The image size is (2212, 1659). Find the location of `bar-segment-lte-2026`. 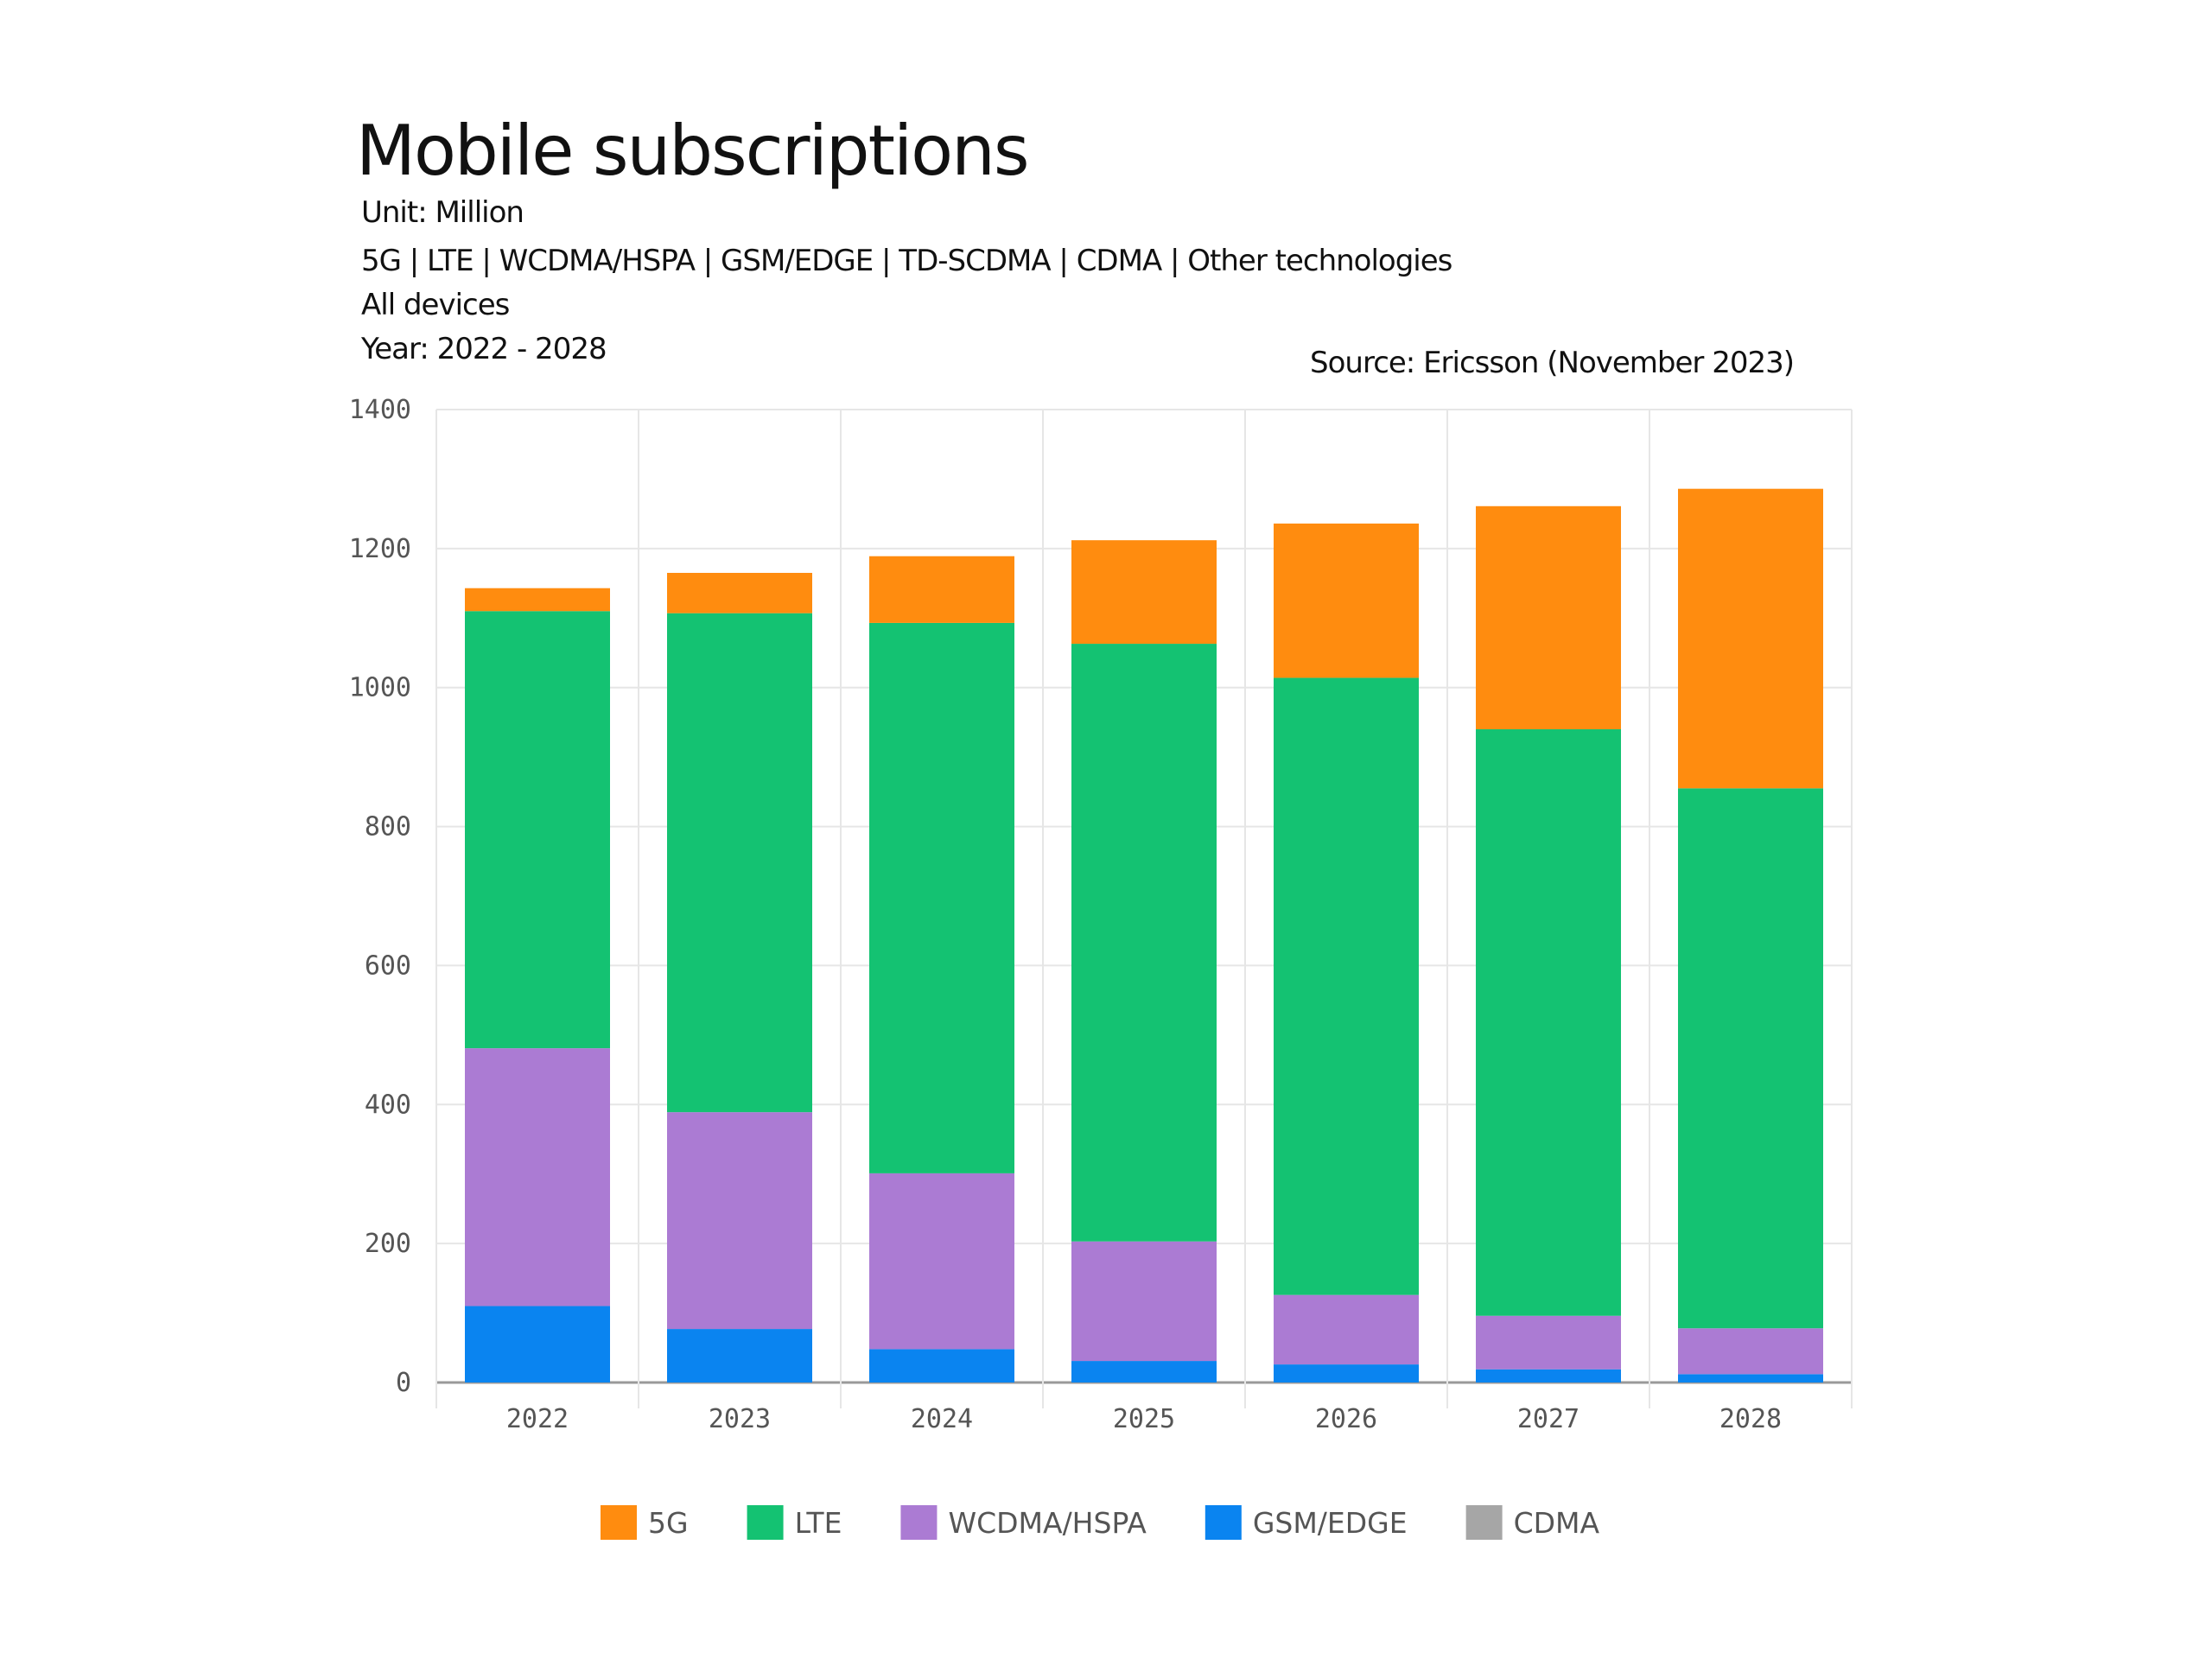

bar-segment-lte-2026 is located at coordinates (1346, 986).